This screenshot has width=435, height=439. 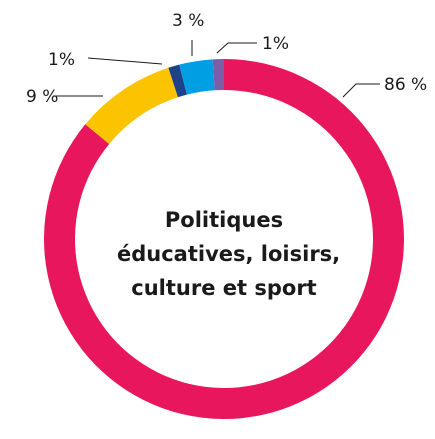 What do you see at coordinates (61, 60) in the screenshot?
I see `slice-label-3: 1%` at bounding box center [61, 60].